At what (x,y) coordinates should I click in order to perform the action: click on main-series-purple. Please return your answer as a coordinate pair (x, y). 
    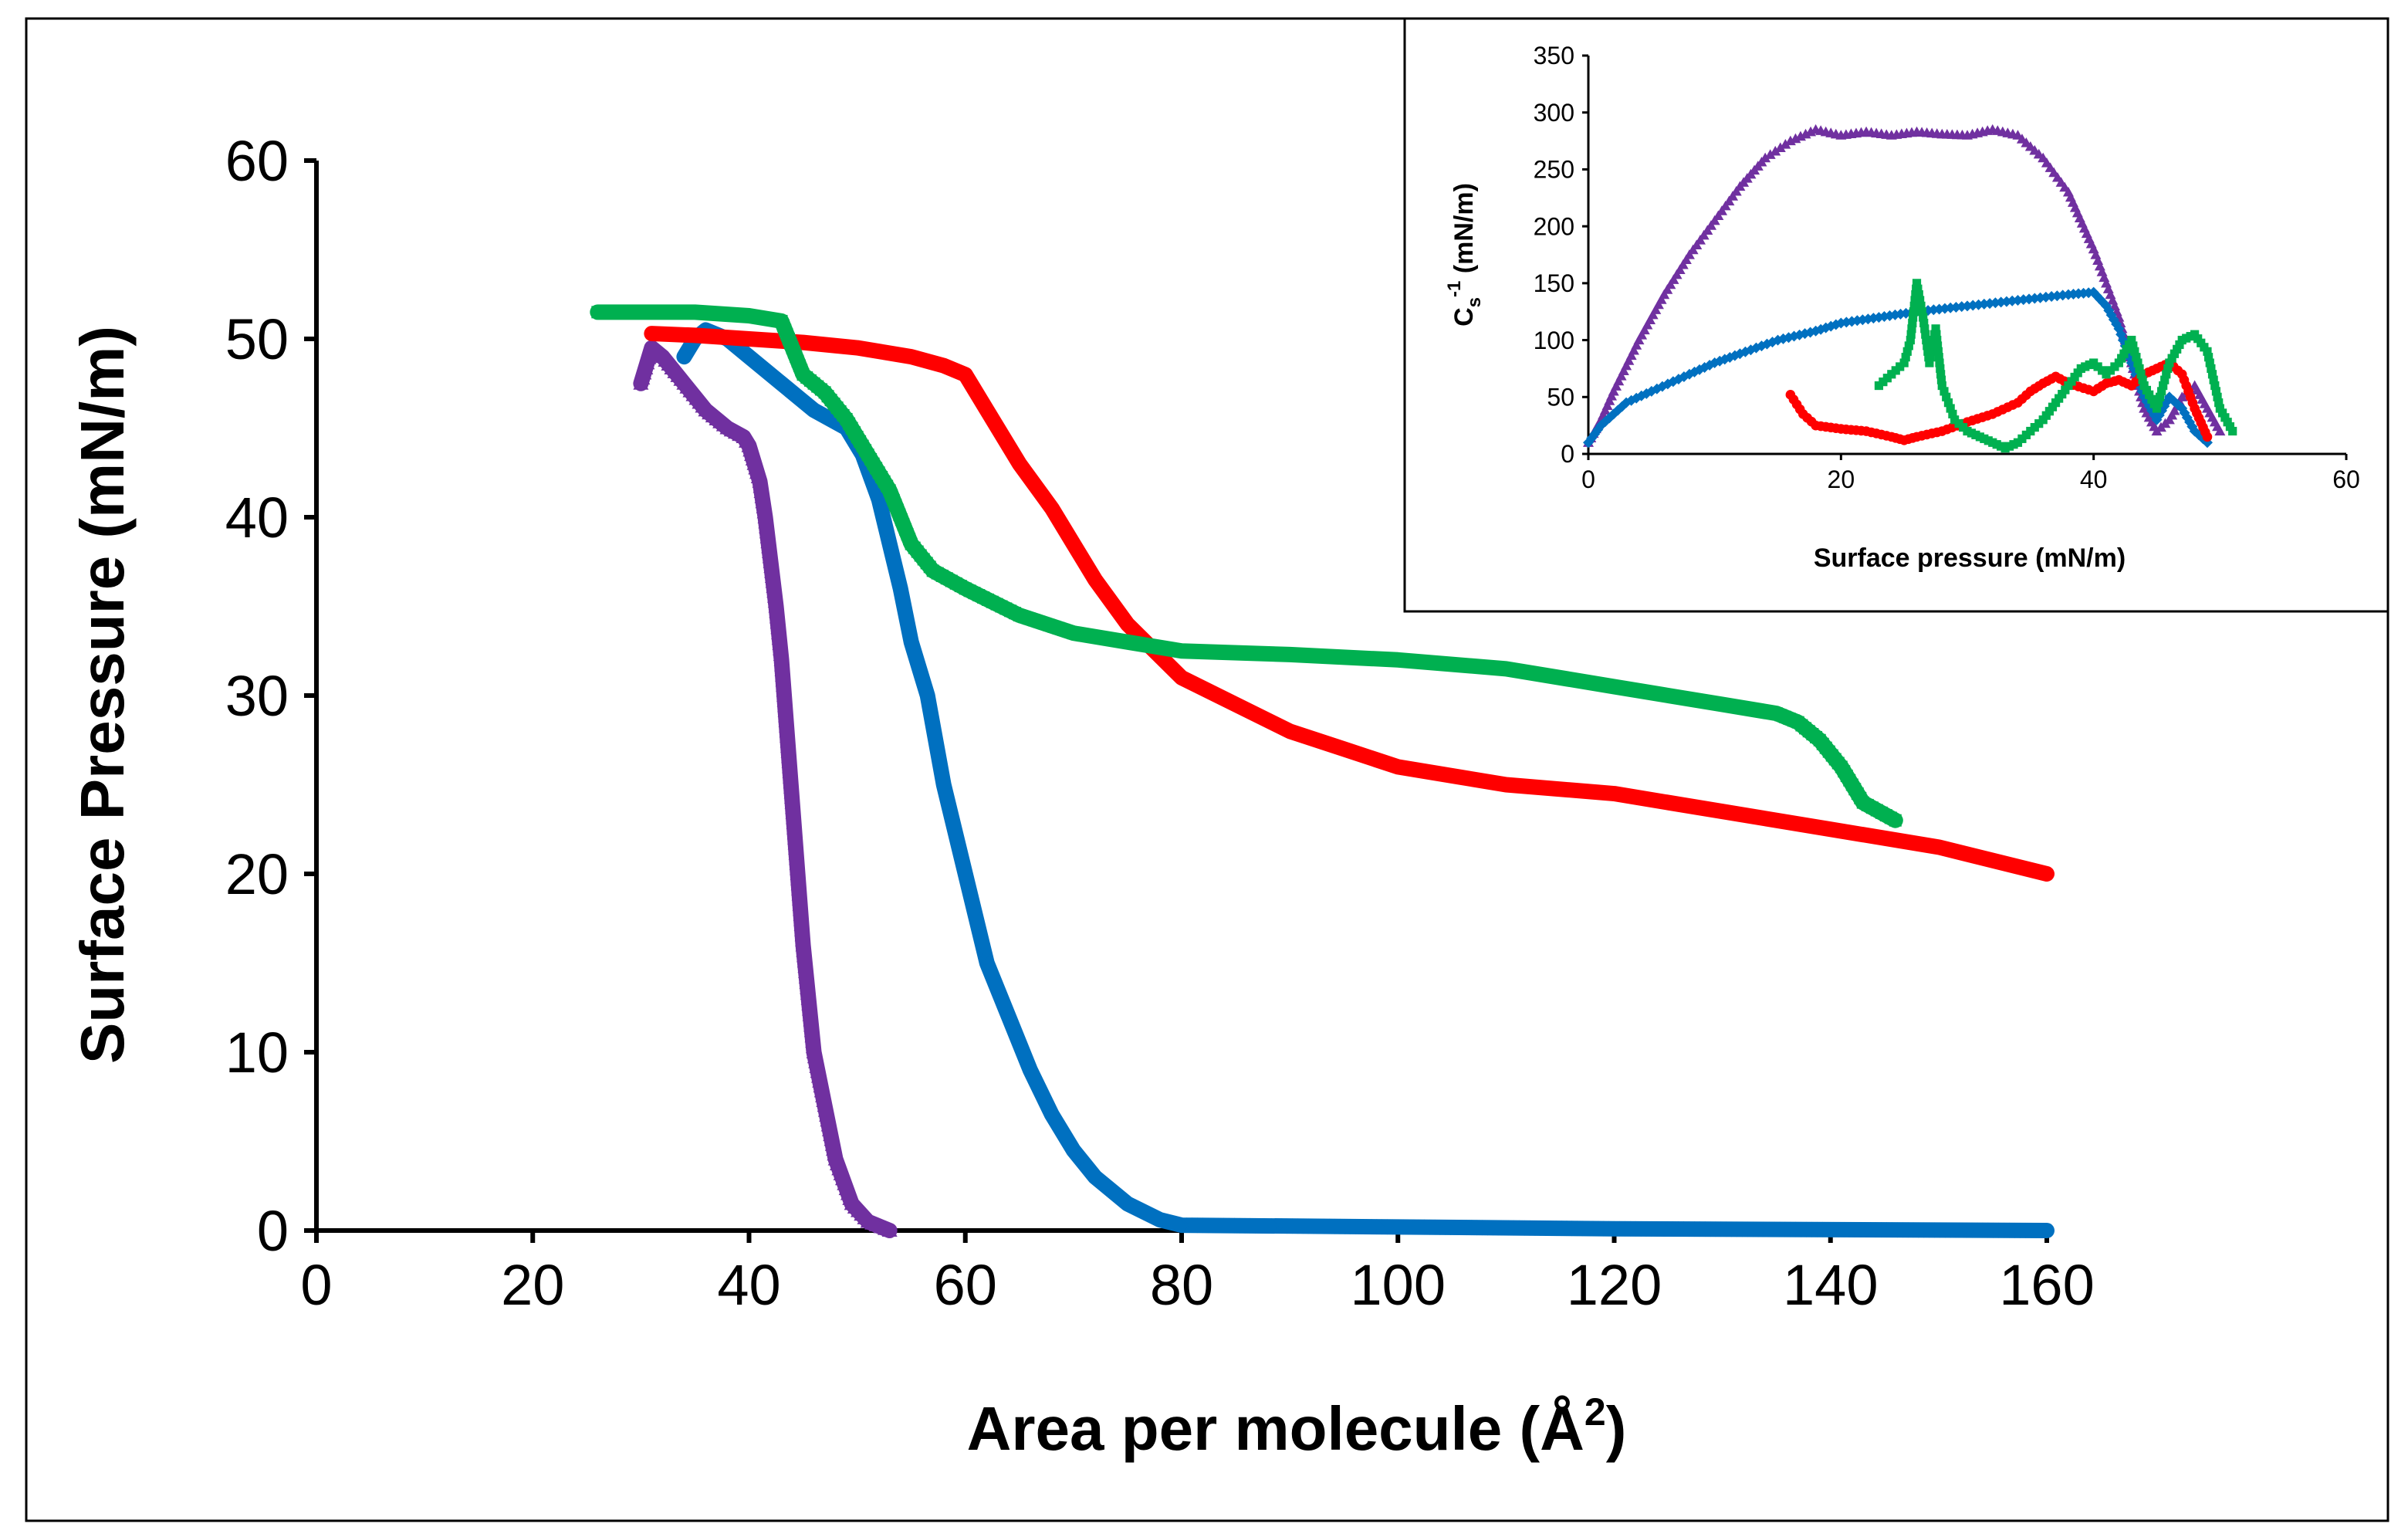
    Looking at the image, I should click on (766, 789).